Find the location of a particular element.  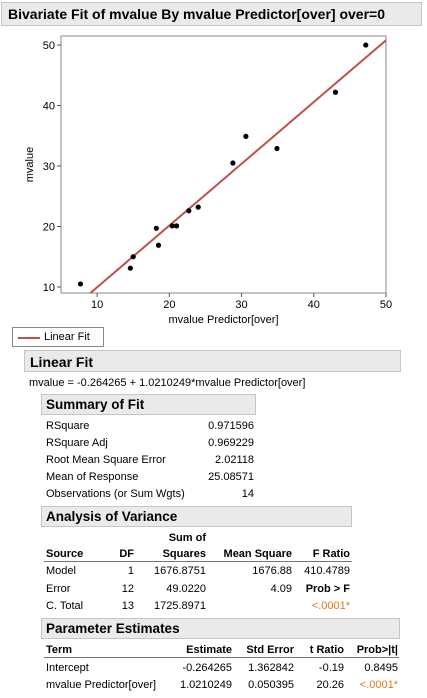

anova-col-f: F Ratio is located at coordinates (331, 554).